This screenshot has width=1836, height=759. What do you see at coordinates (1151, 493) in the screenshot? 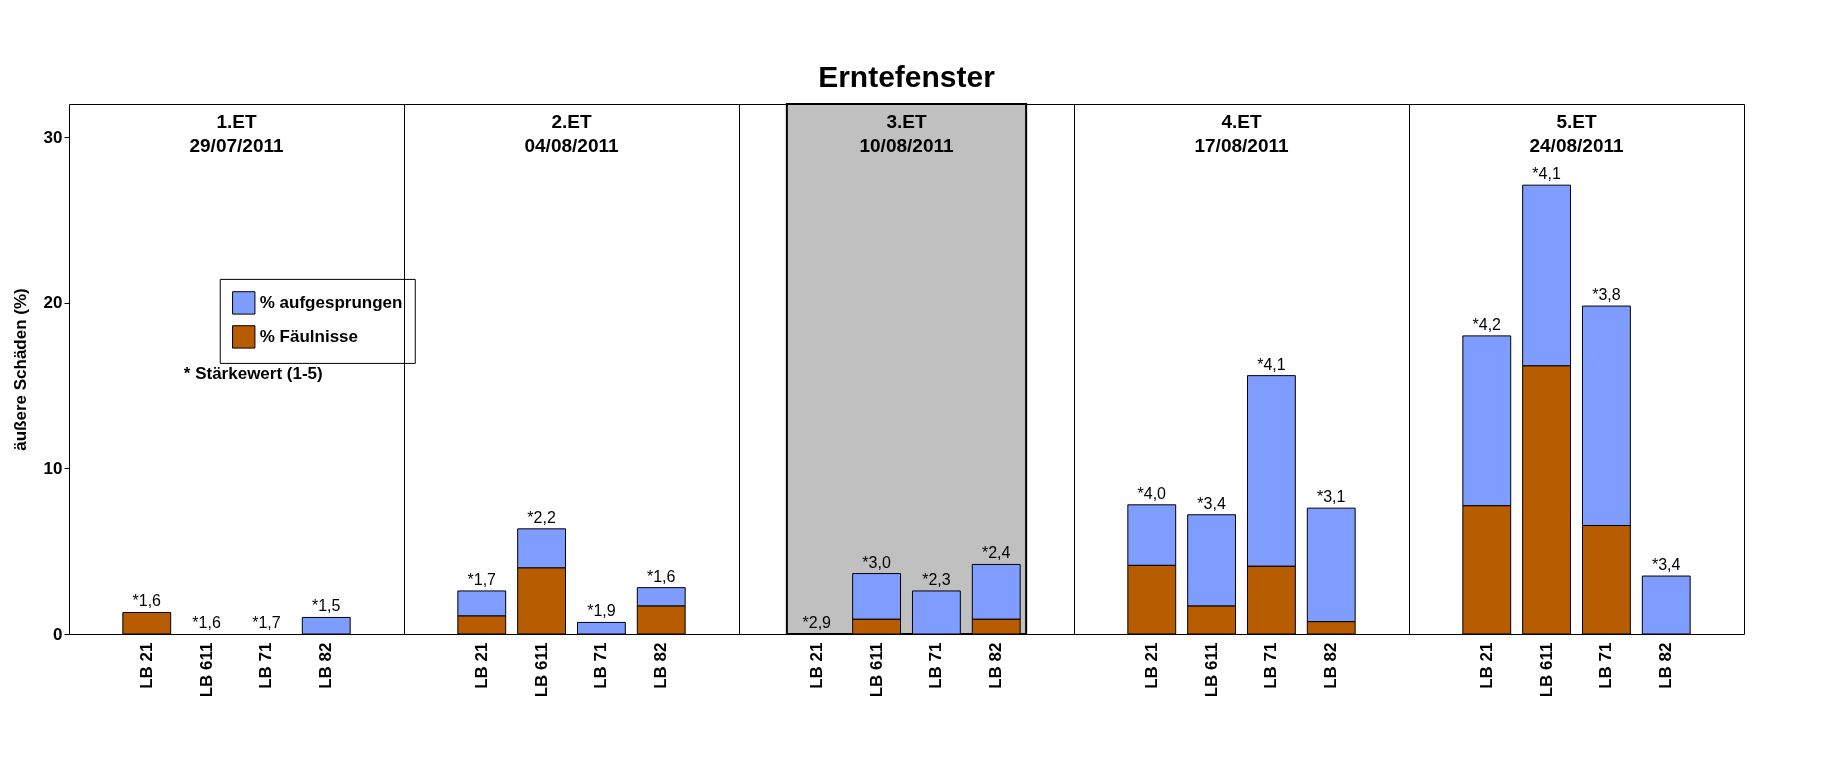
I see `text: *4,0` at bounding box center [1151, 493].